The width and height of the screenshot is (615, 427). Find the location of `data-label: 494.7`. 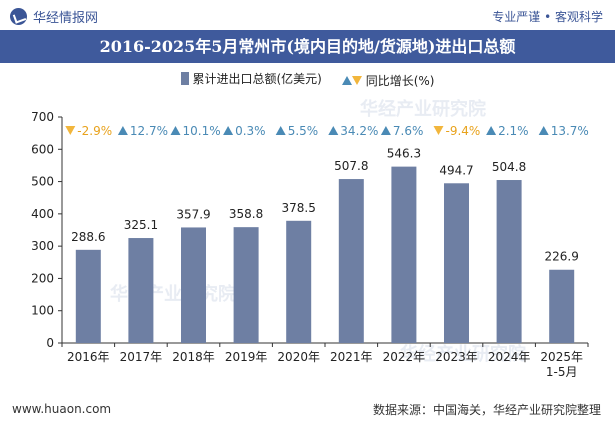

data-label: 494.7 is located at coordinates (456, 170).